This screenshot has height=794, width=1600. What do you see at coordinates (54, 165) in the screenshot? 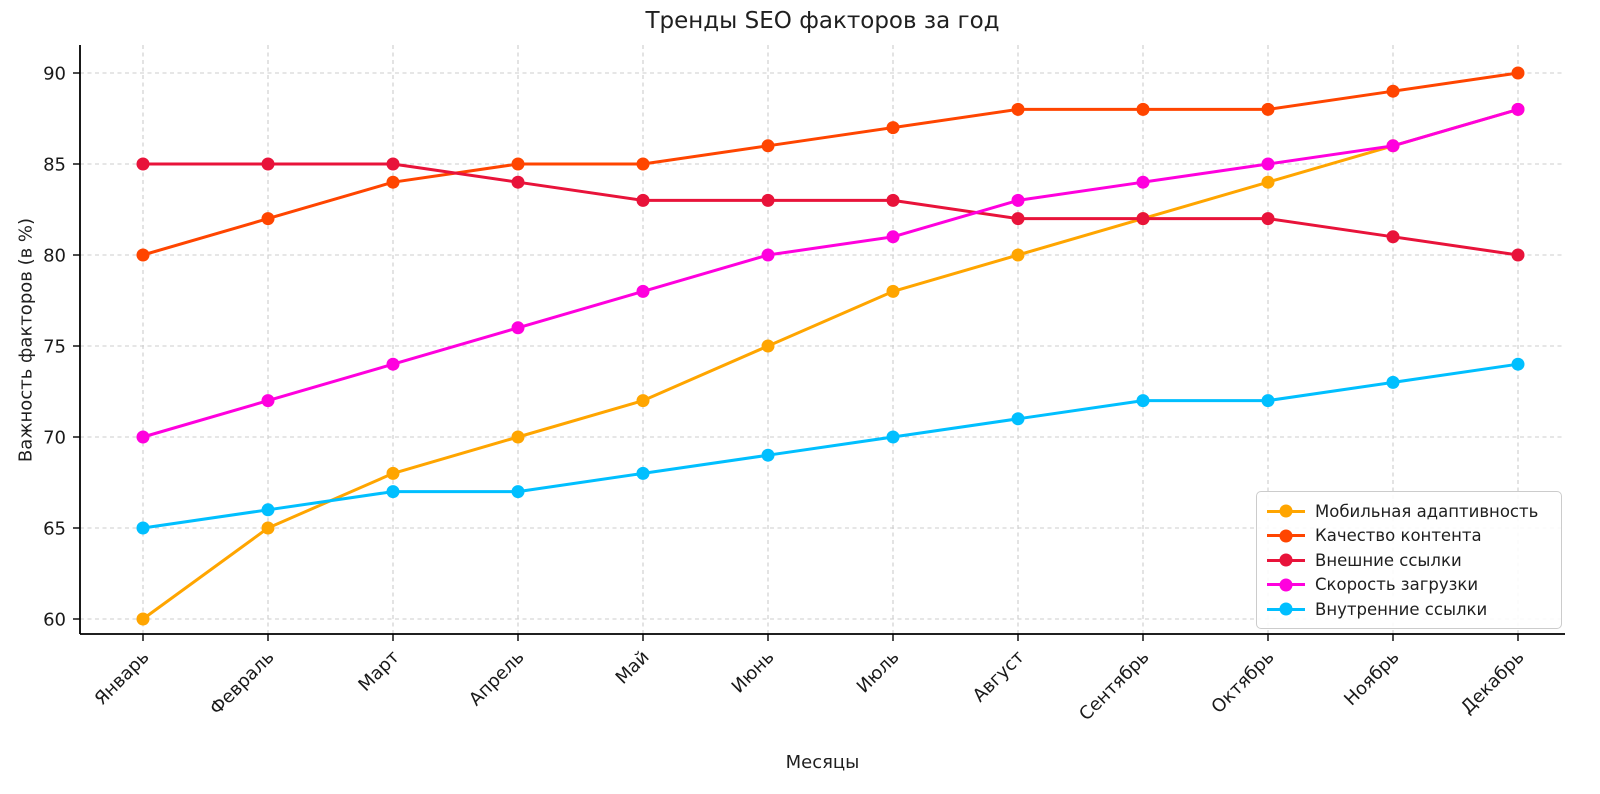
I see `y-tick-label: 85` at bounding box center [54, 165].